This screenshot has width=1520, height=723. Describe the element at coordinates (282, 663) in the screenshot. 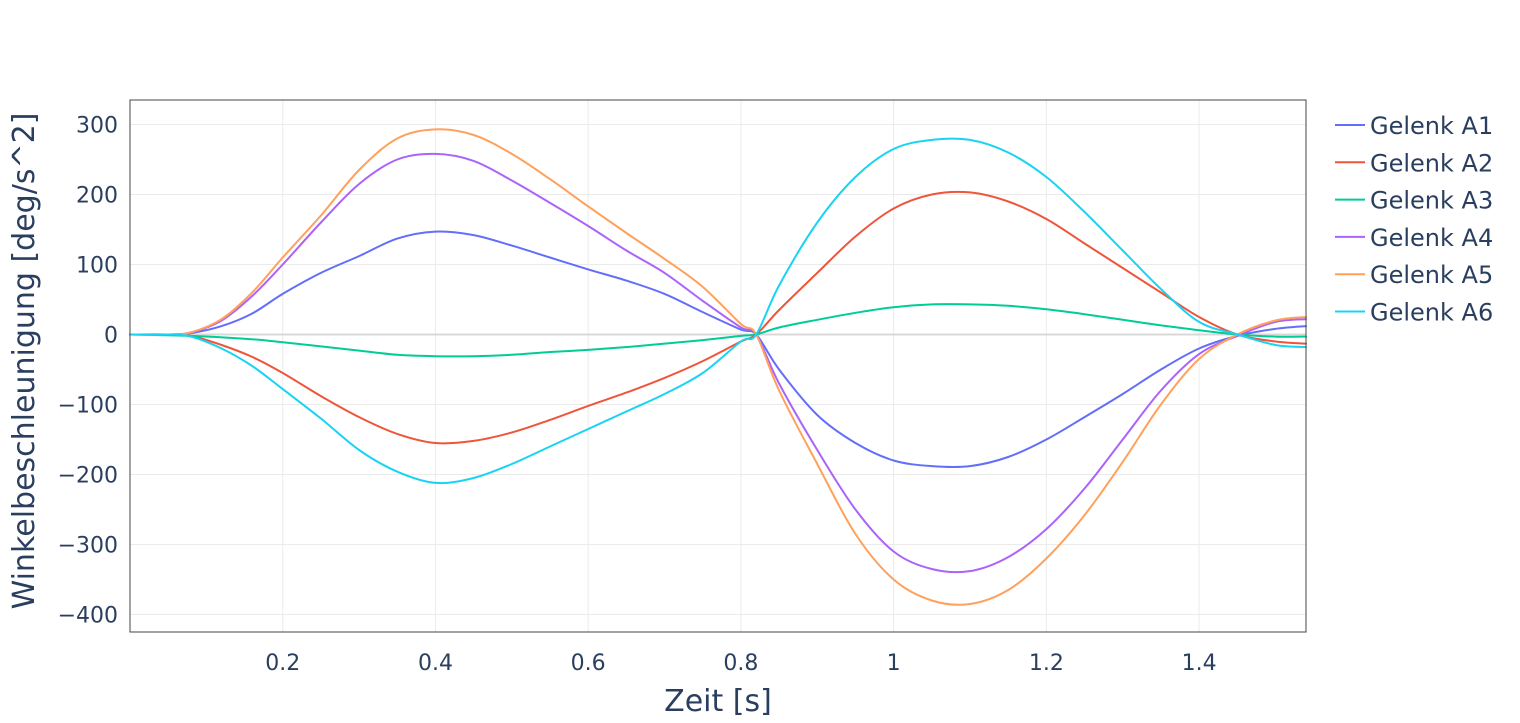

I see `x-tick-label: 0.2` at that location.